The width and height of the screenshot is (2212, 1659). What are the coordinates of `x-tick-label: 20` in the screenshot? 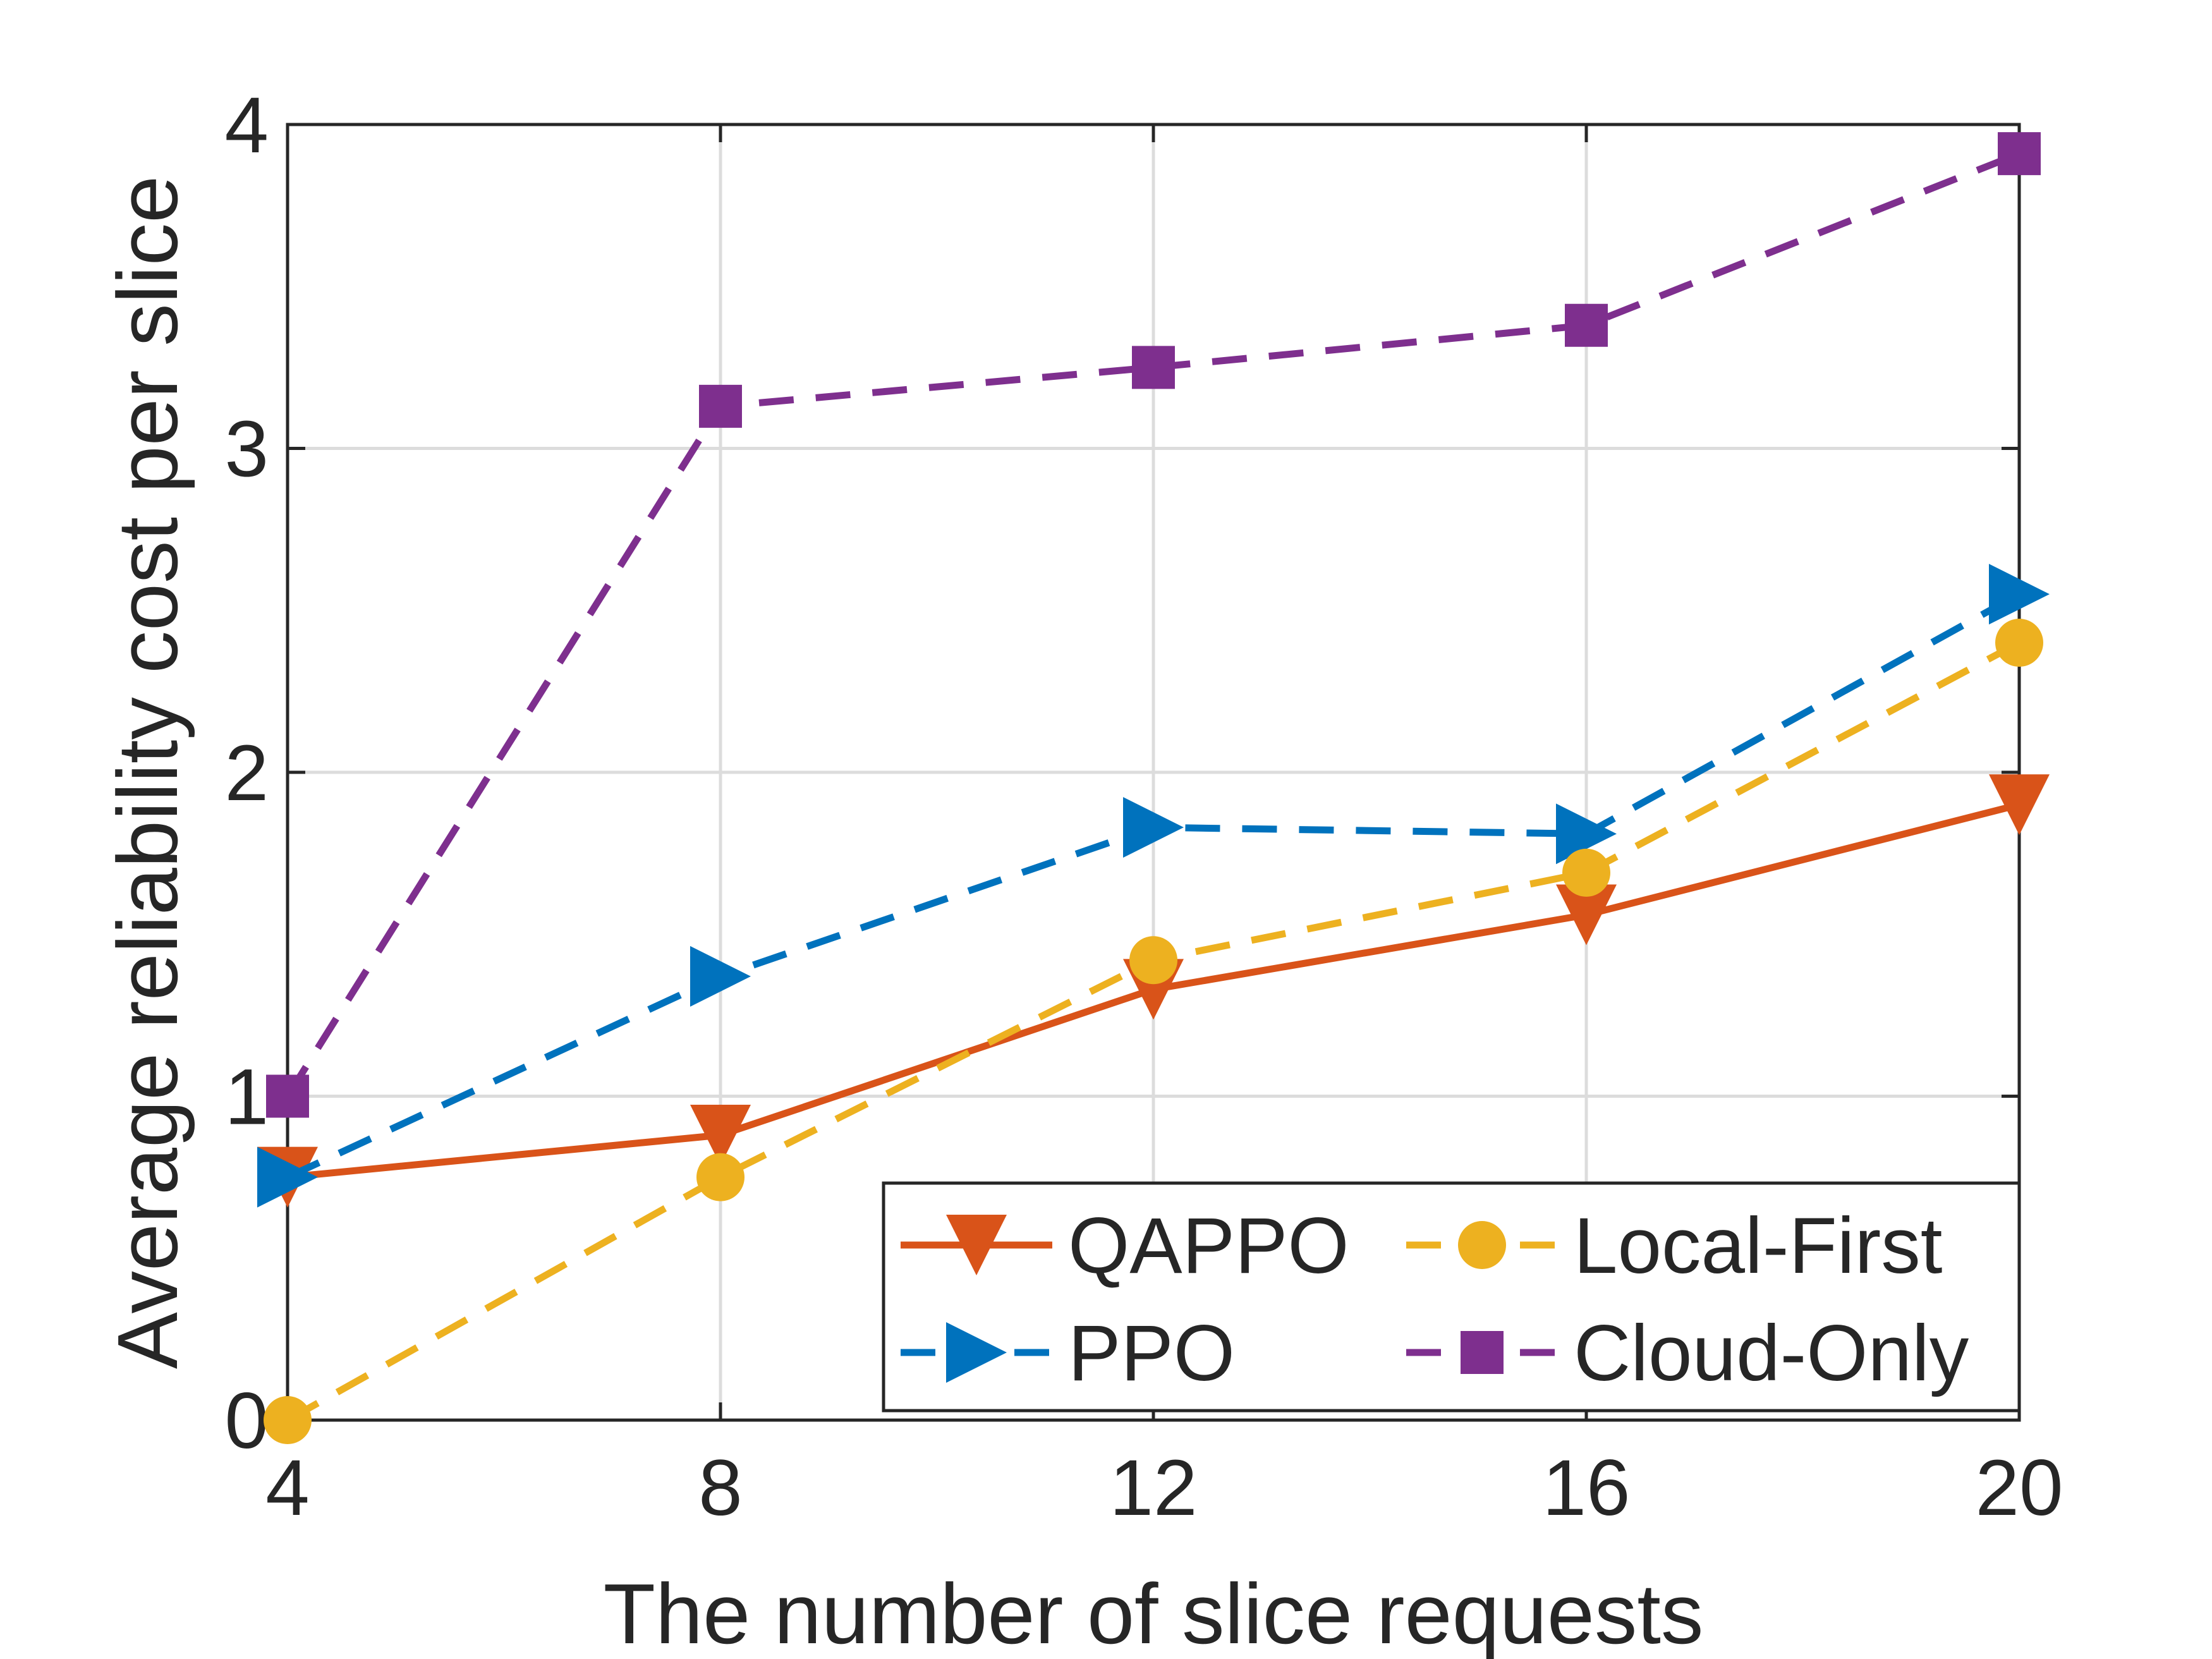 It's located at (2019, 1488).